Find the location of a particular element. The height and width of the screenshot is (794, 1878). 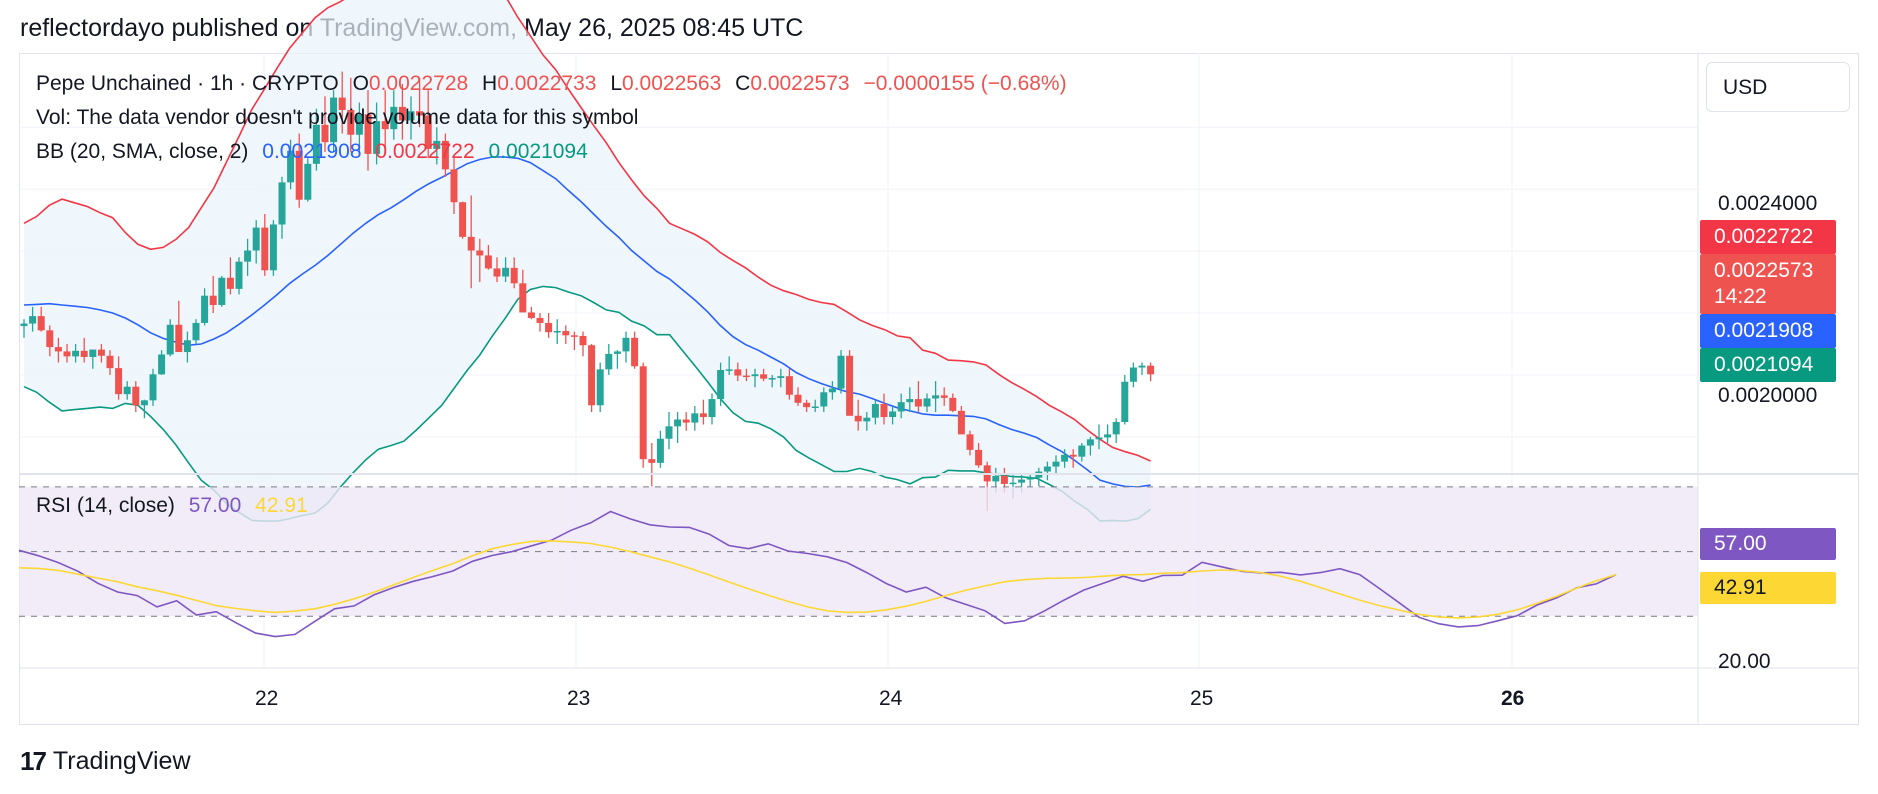

time-tick-label: 22 is located at coordinates (266, 698).